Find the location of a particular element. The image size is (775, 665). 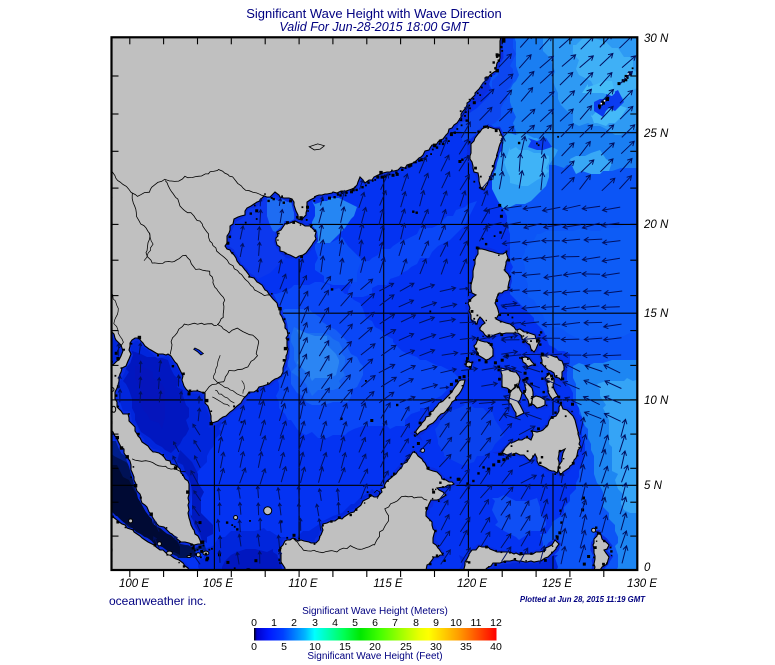

svg-text: 40 is located at coordinates (496, 647).